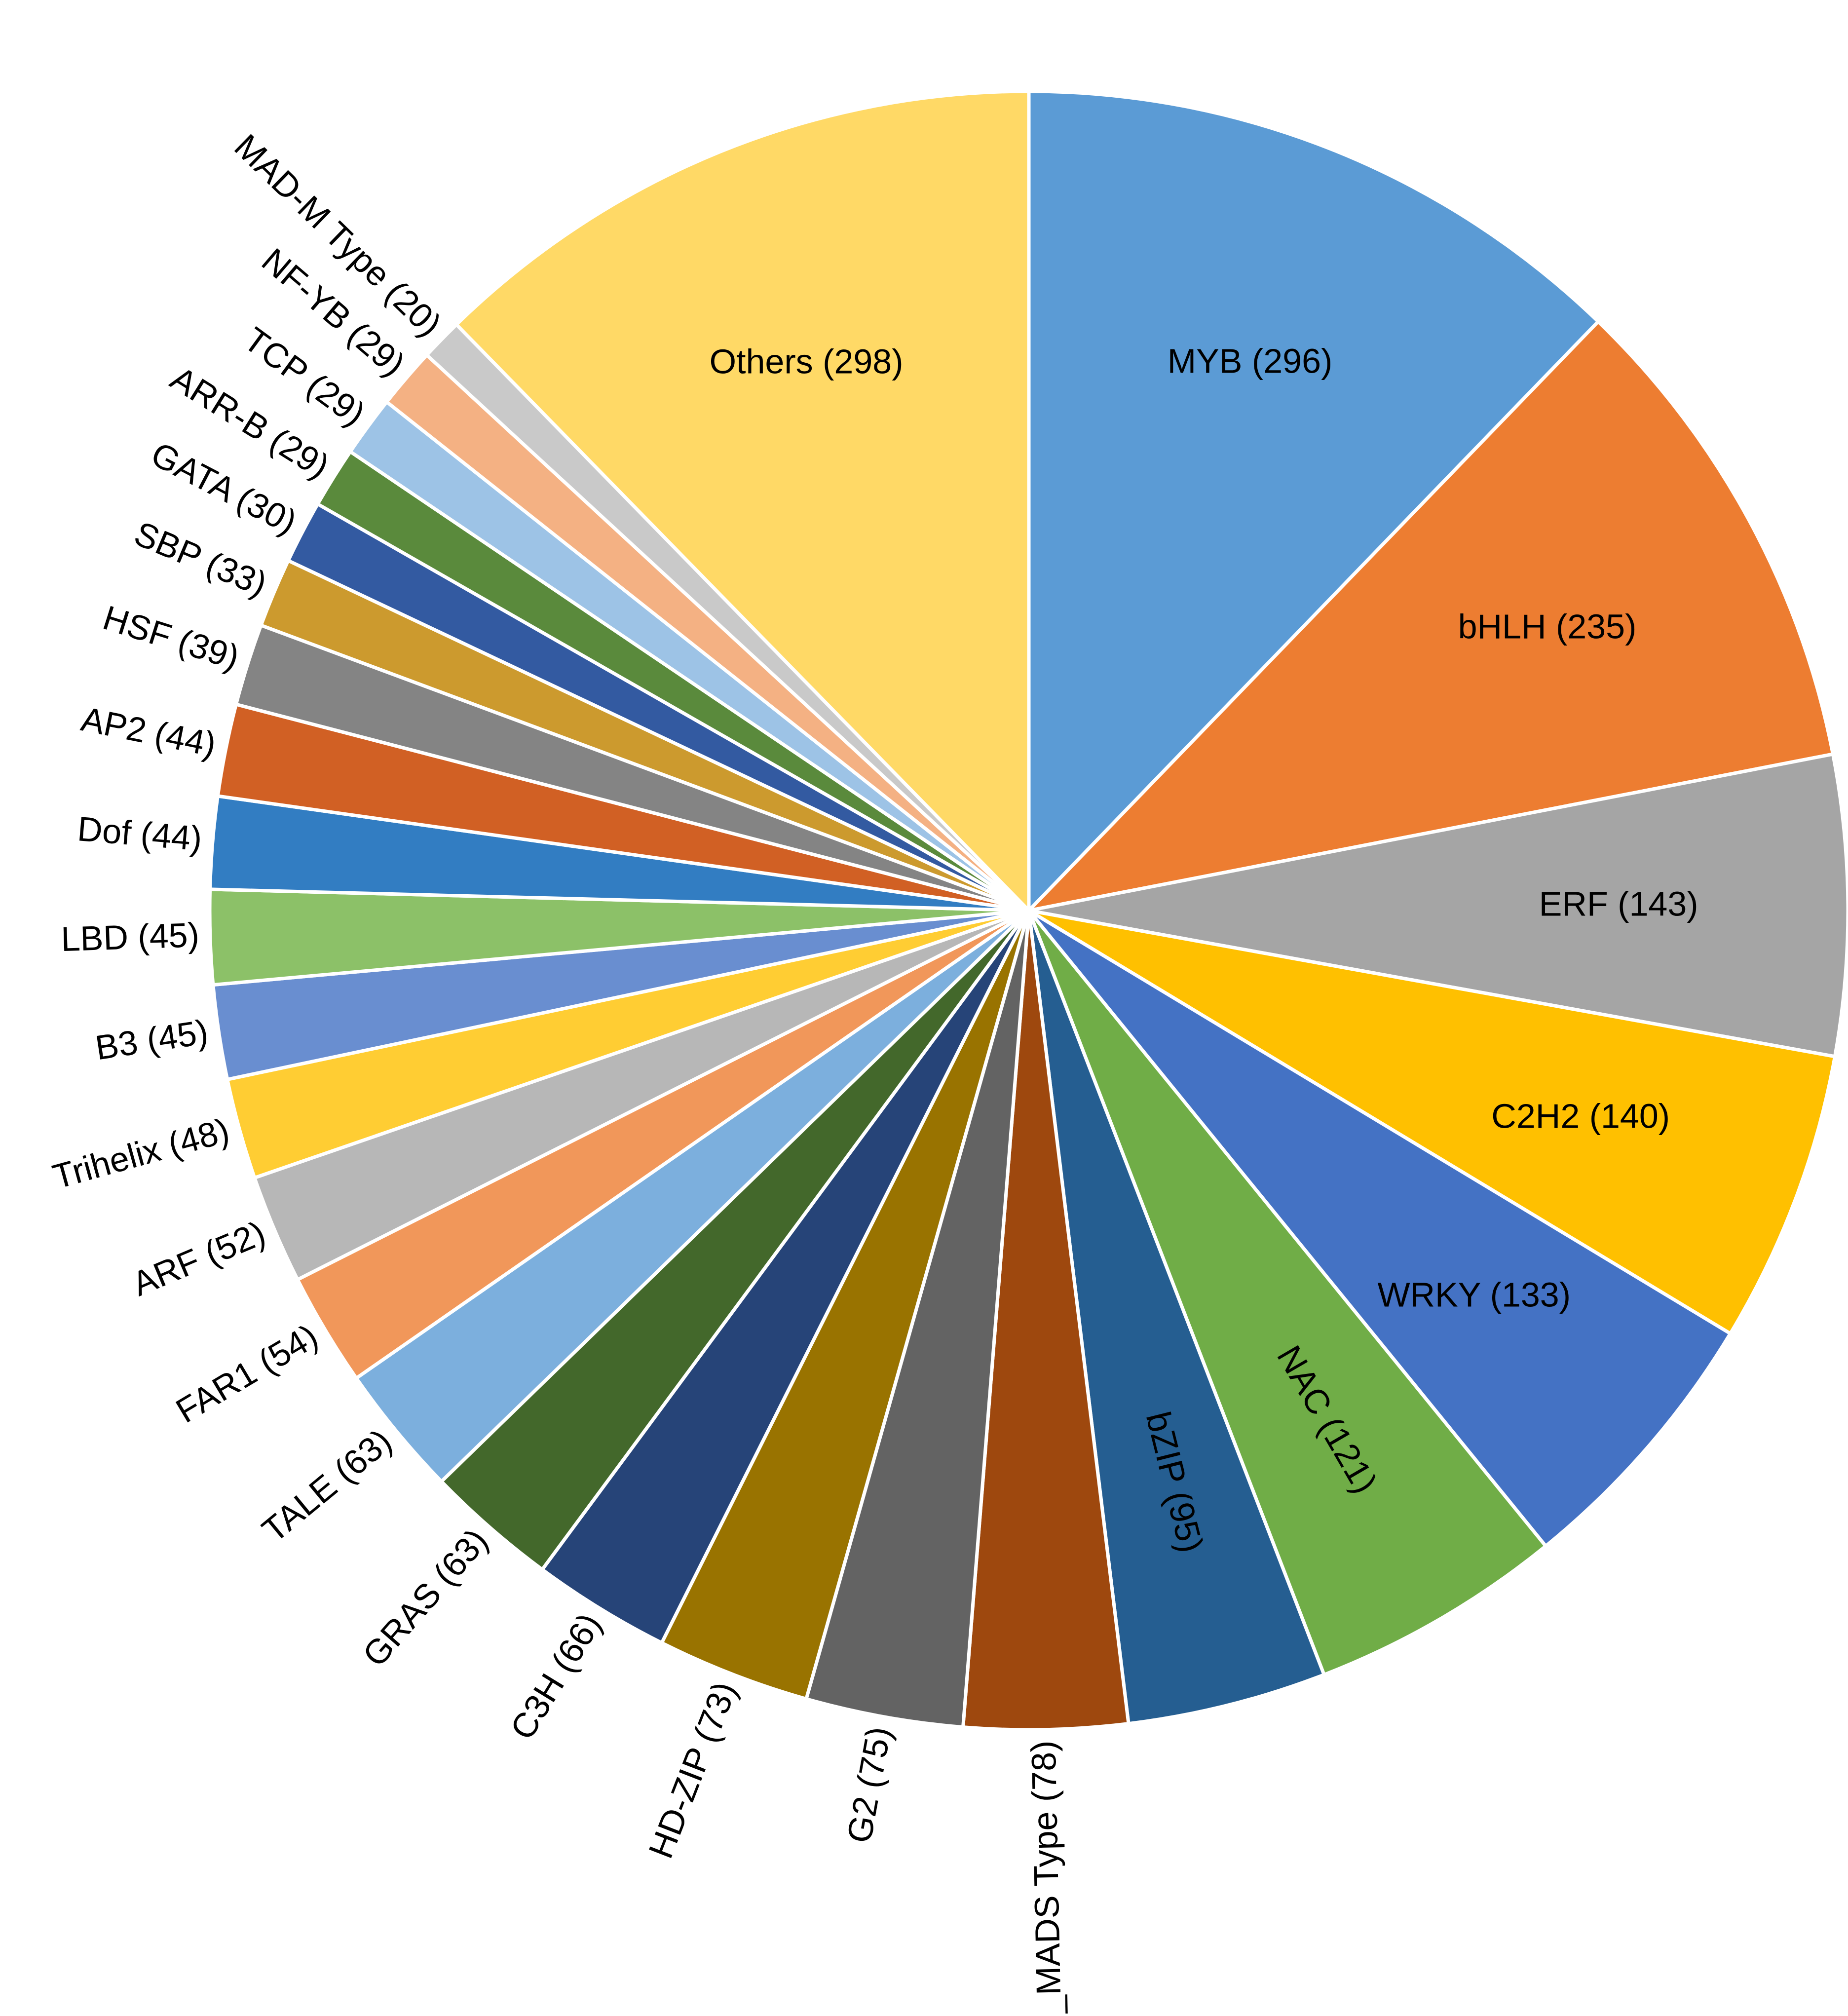 The height and width of the screenshot is (2016, 1848). I want to click on slice-nac, so click(1287, 1292).